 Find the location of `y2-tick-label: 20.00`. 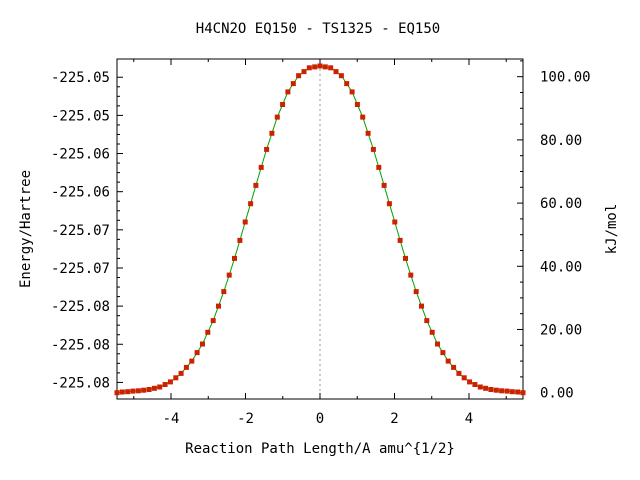

y2-tick-label: 20.00 is located at coordinates (561, 330).